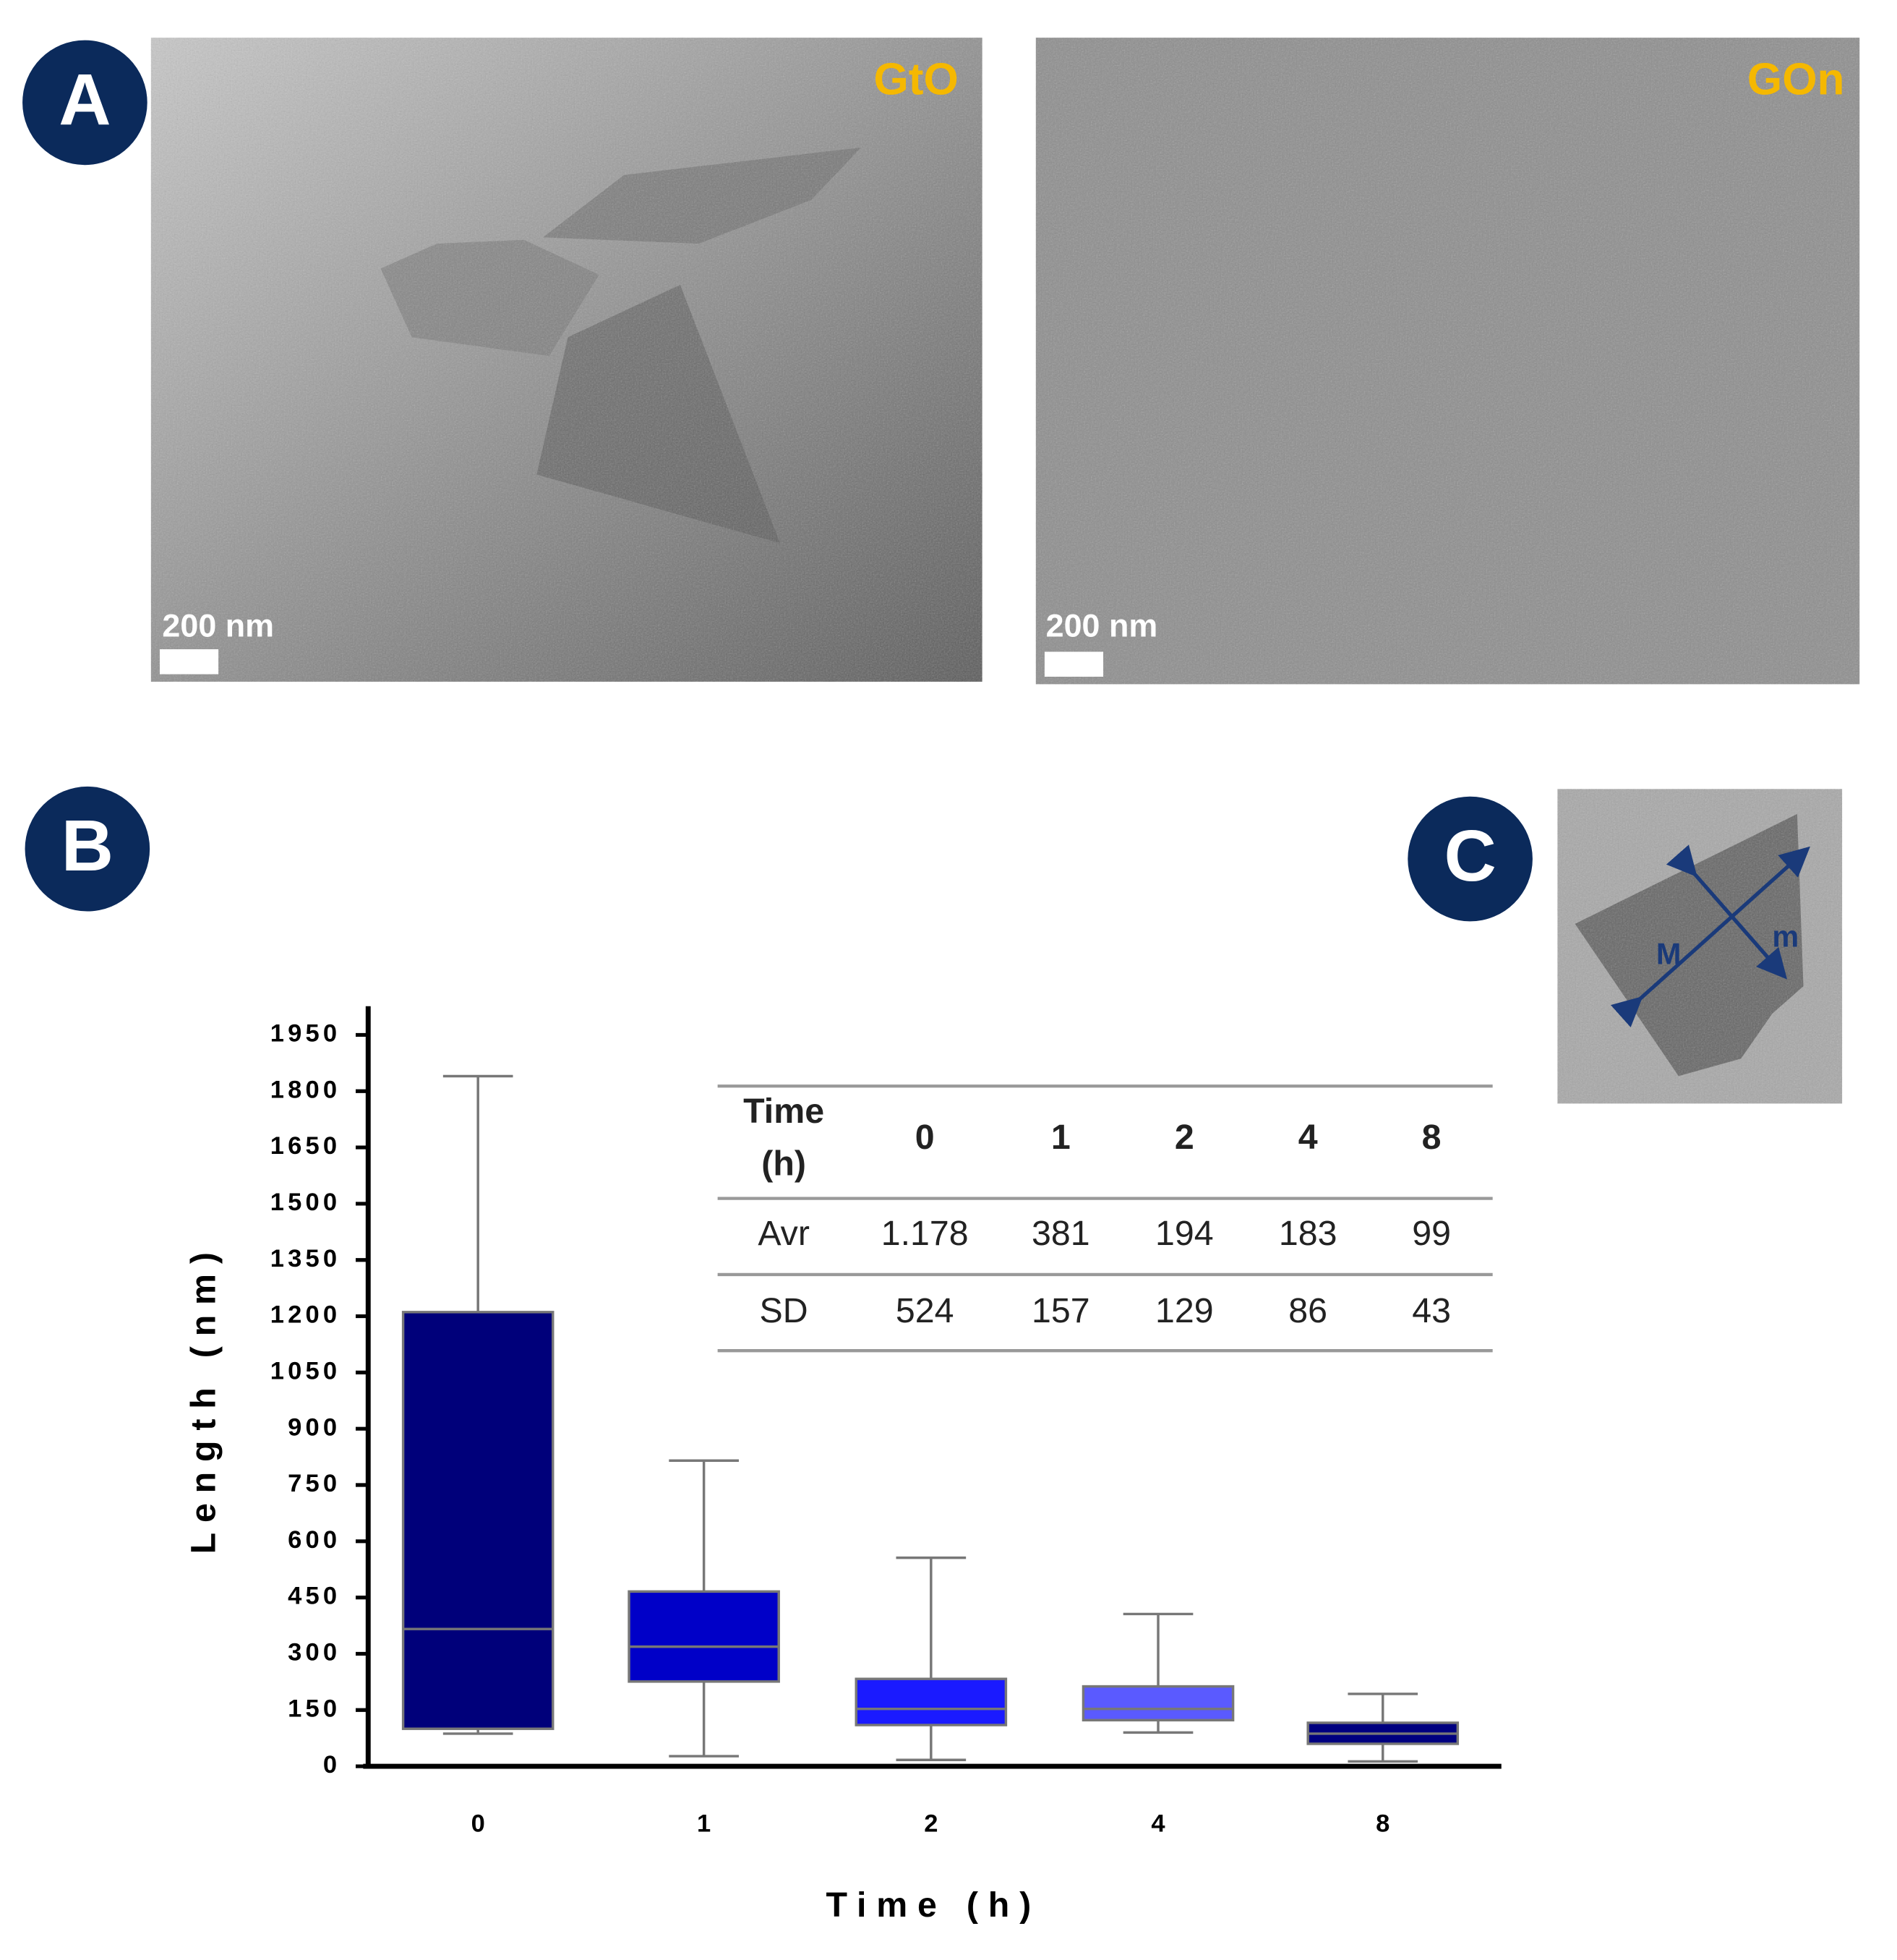  Describe the element at coordinates (332, 1765) in the screenshot. I see `y-tick-label: 0` at that location.